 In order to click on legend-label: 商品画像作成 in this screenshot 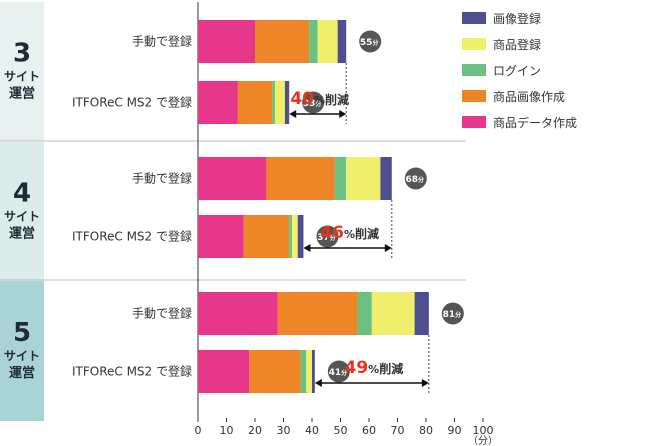, I will do `click(529, 96)`.